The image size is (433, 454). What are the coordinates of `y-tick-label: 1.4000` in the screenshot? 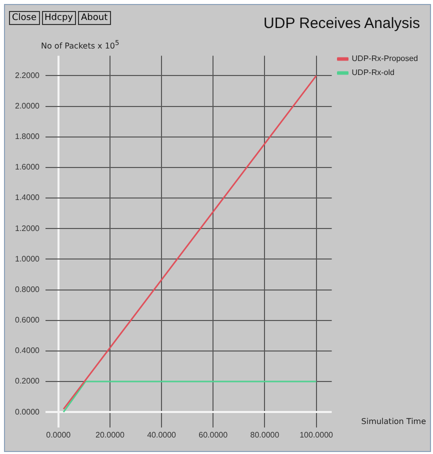 It's located at (27, 197).